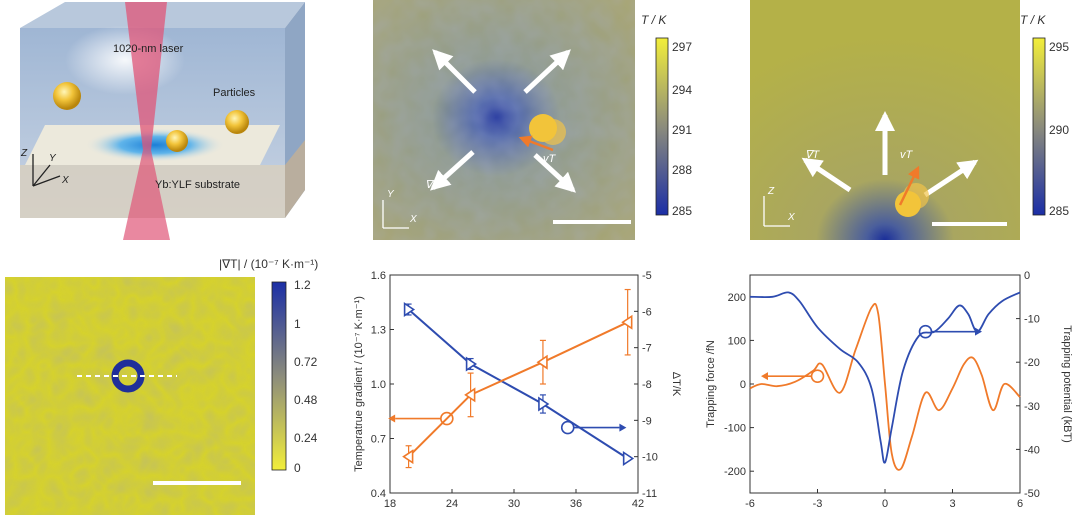  Describe the element at coordinates (682, 90) in the screenshot. I see `colorbar-tick: 294` at that location.